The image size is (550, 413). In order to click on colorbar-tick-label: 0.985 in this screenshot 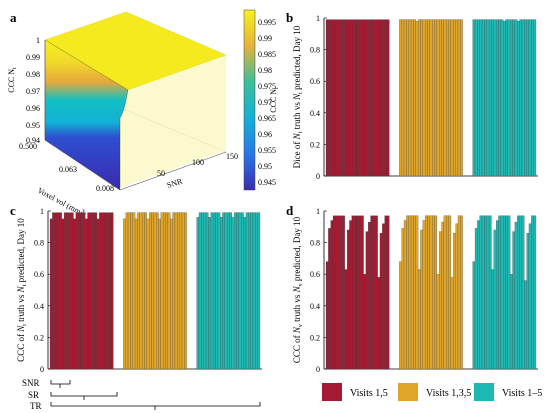, I will do `click(267, 54)`.